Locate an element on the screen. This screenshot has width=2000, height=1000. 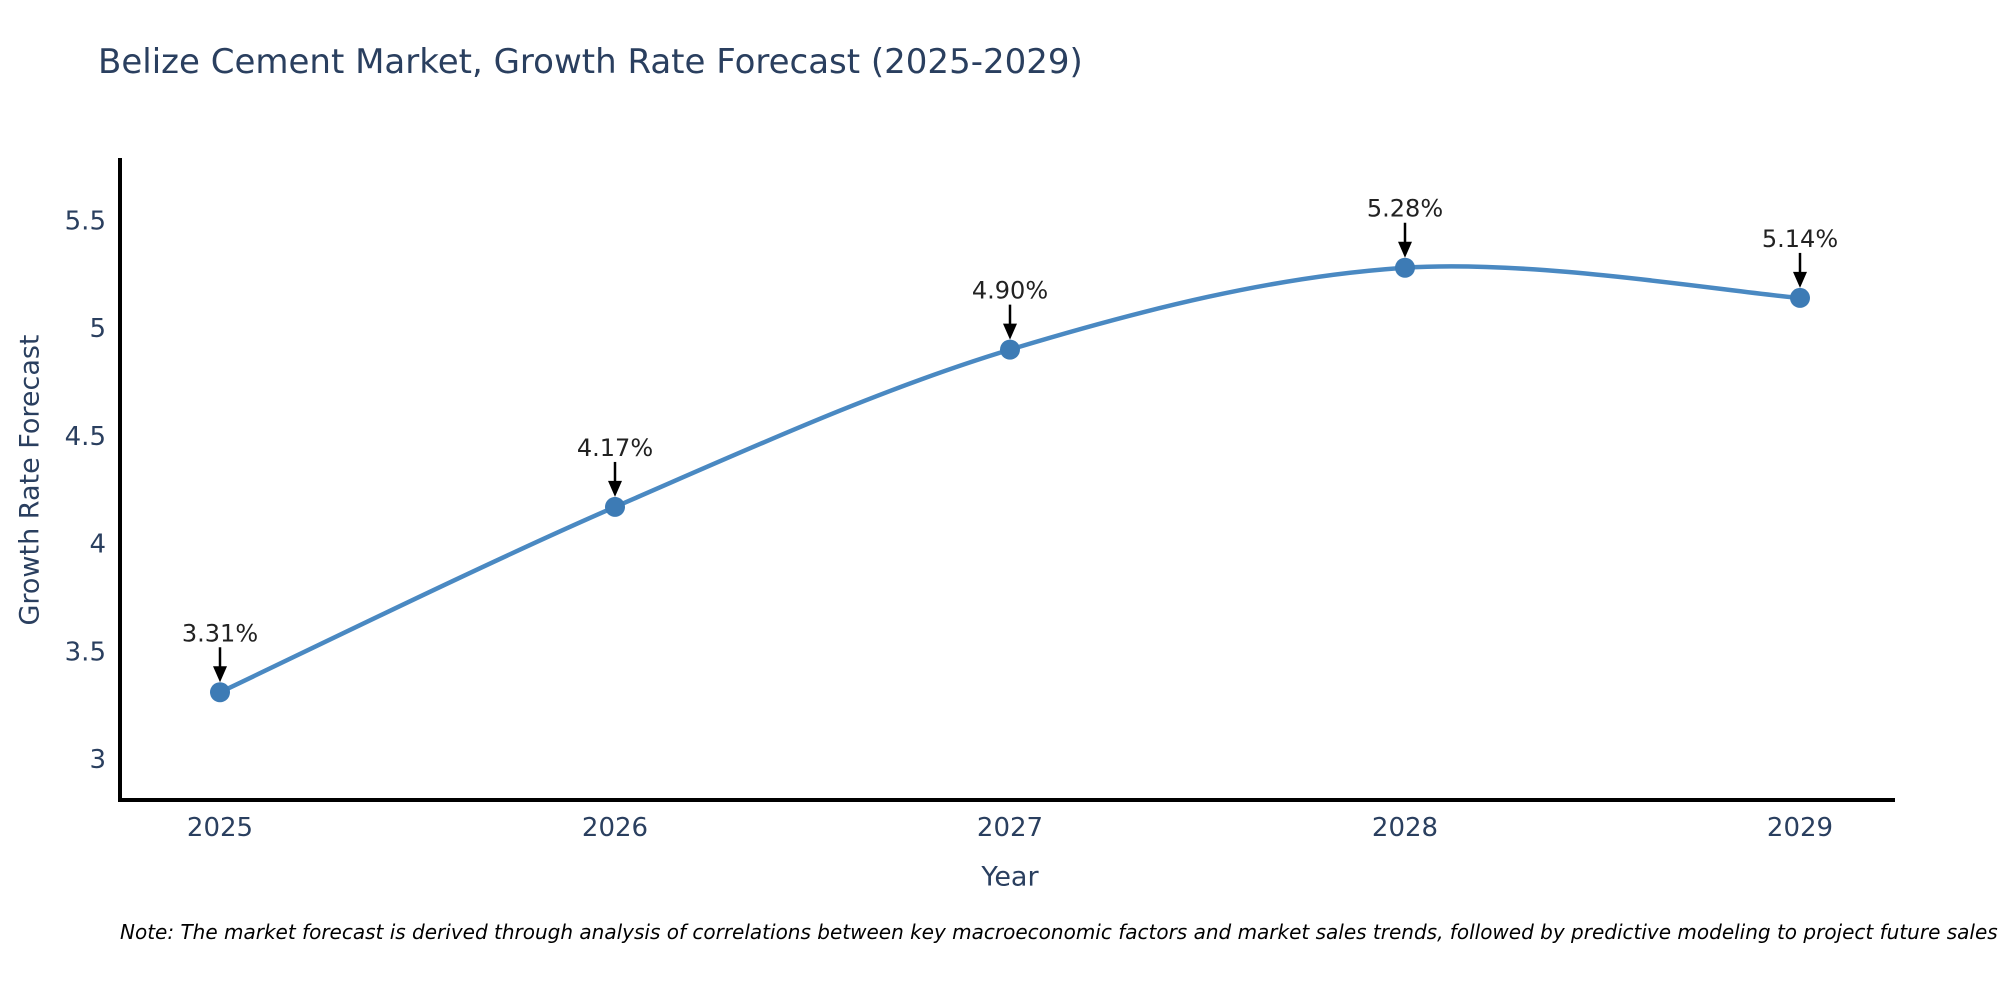
y-tick-label: 4 is located at coordinates (97, 545).